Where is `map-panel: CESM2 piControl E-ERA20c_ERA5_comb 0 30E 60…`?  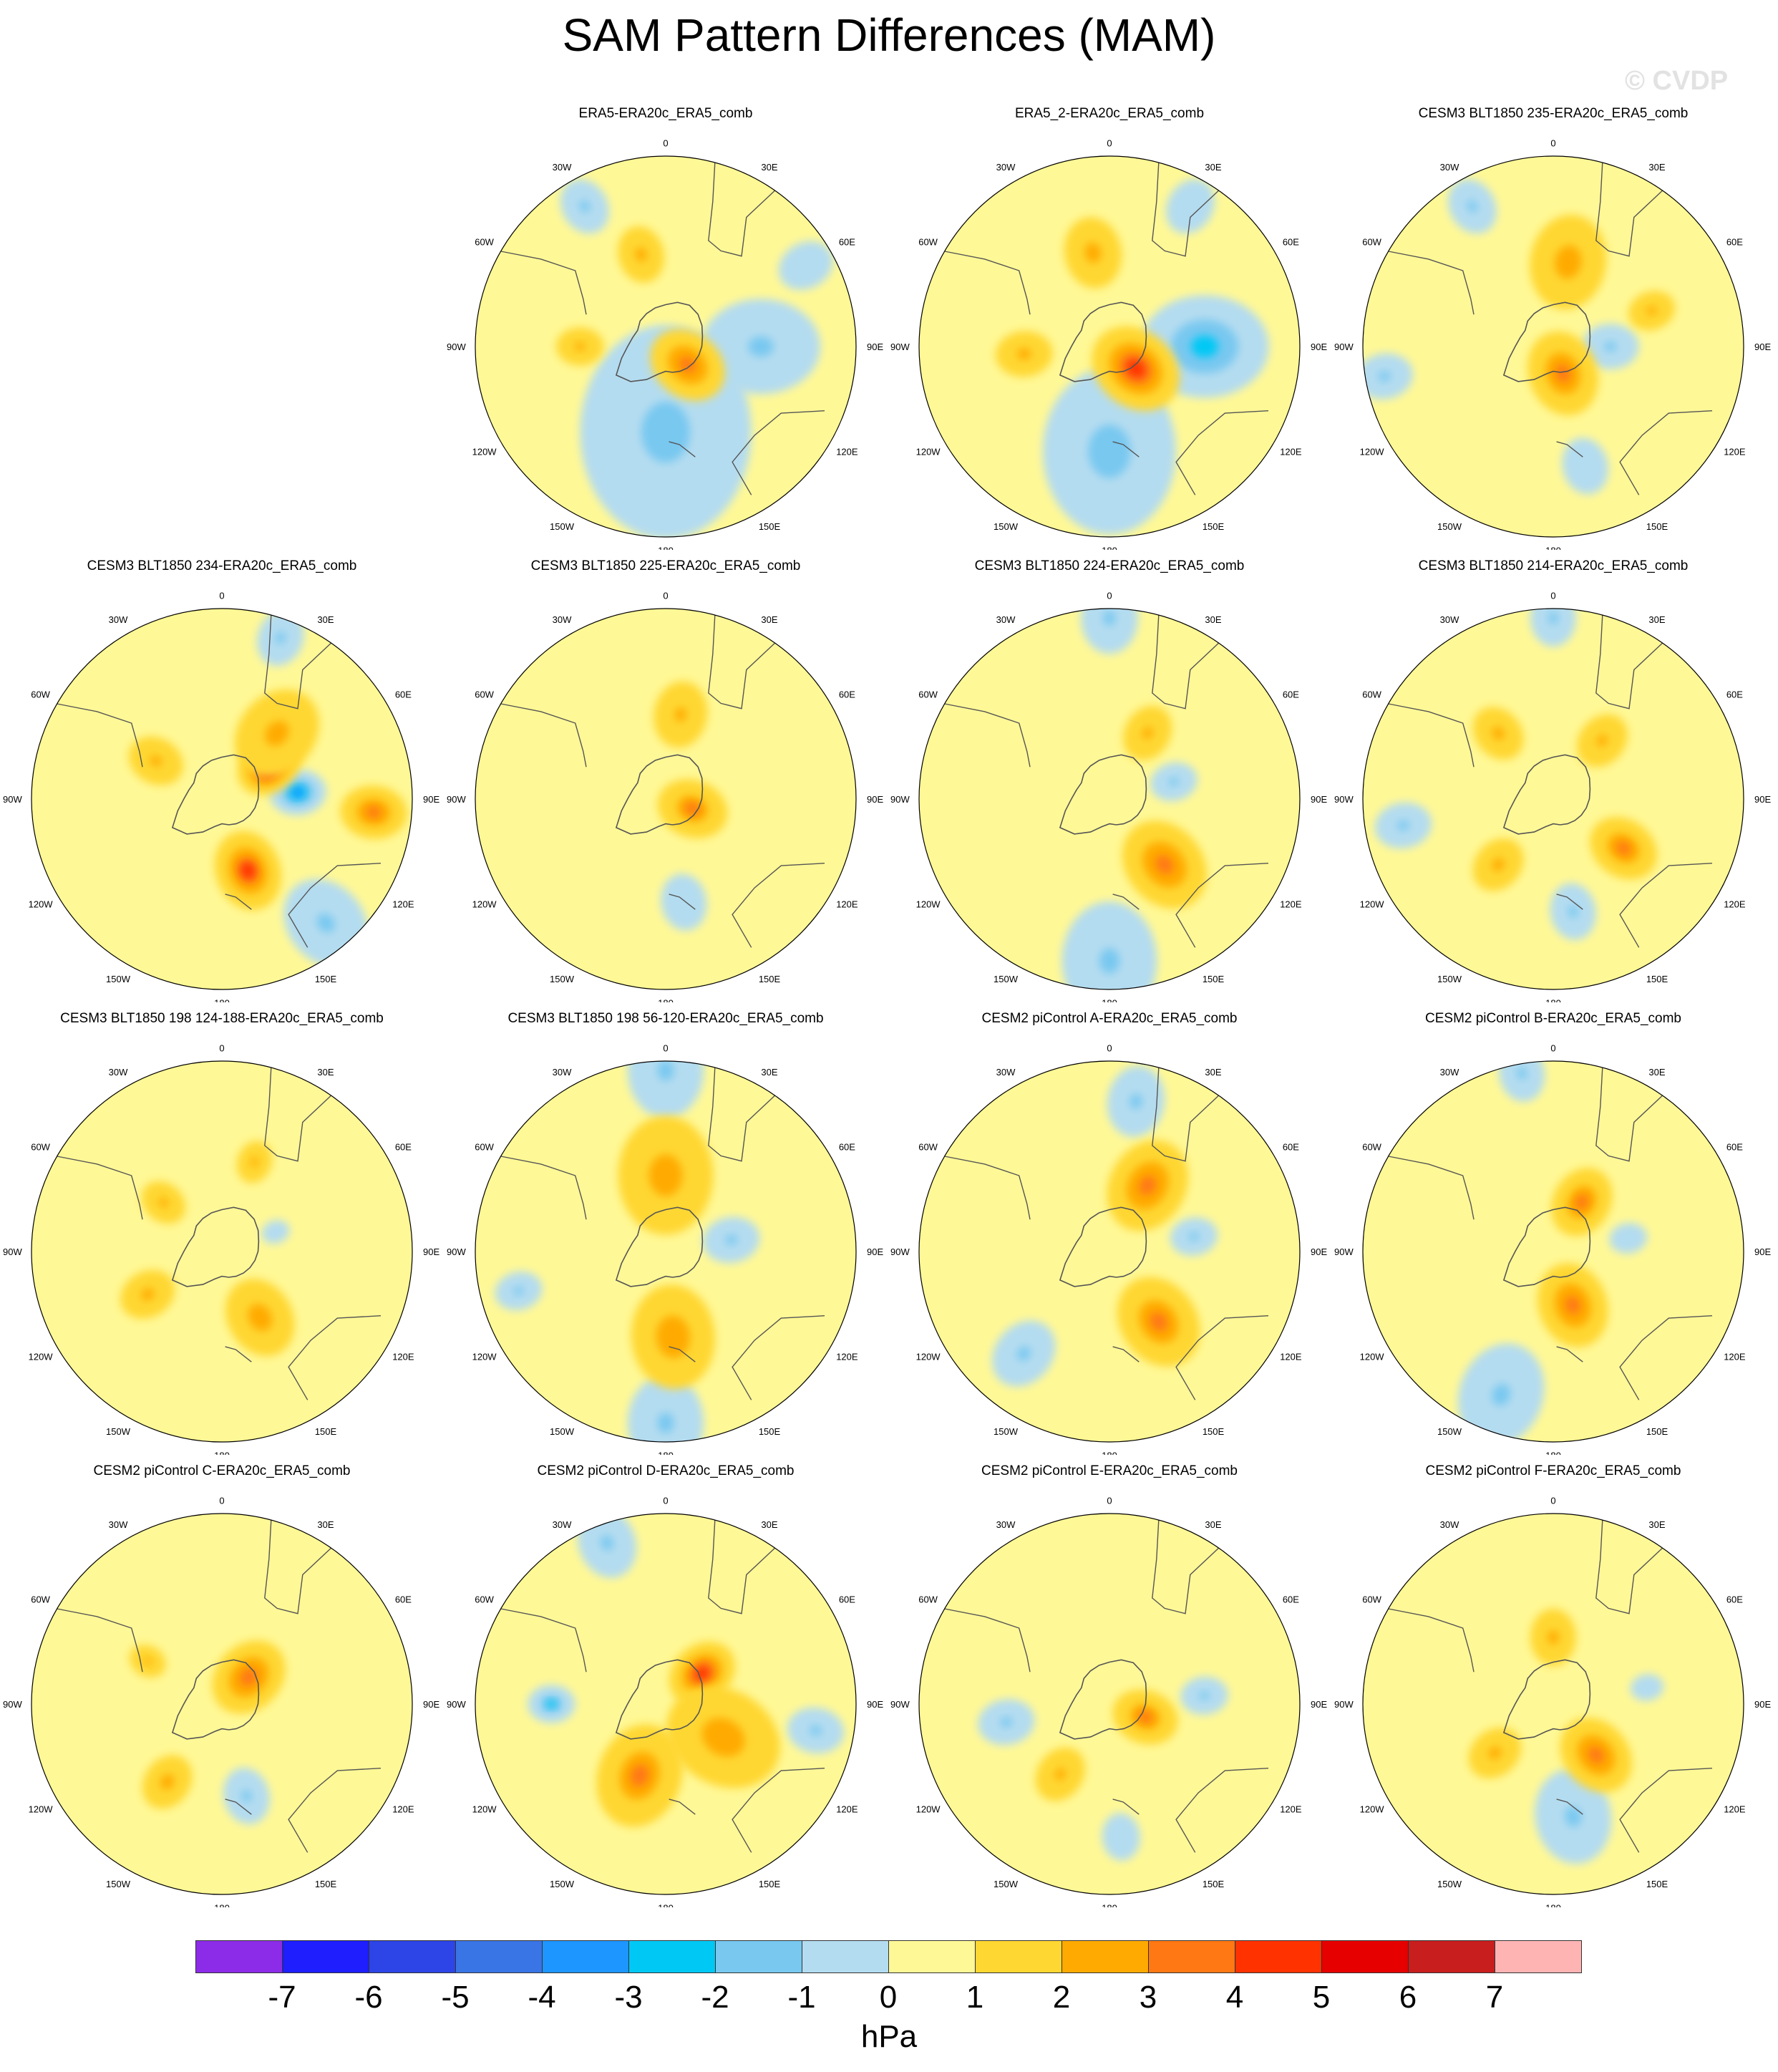 map-panel: CESM2 piControl E-ERA20c_ERA5_comb 0 30E 60… is located at coordinates (1109, 1685).